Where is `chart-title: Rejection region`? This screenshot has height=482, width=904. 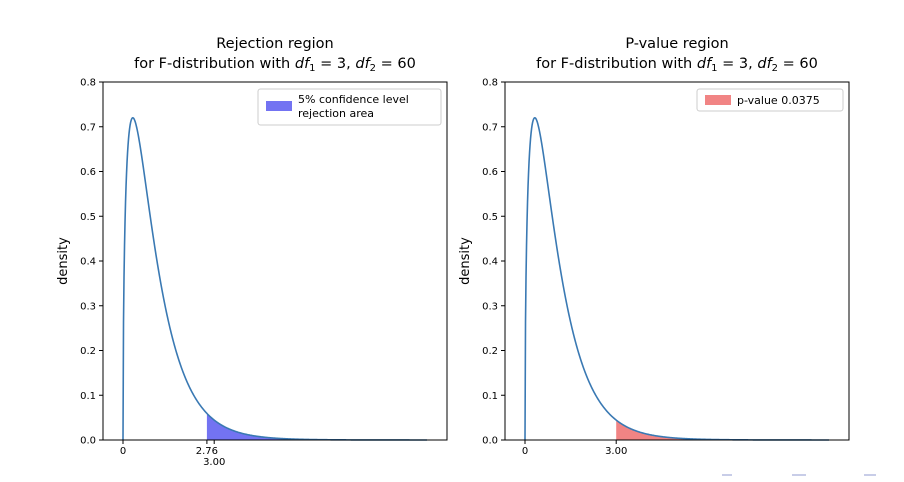
chart-title: Rejection region is located at coordinates (275, 44).